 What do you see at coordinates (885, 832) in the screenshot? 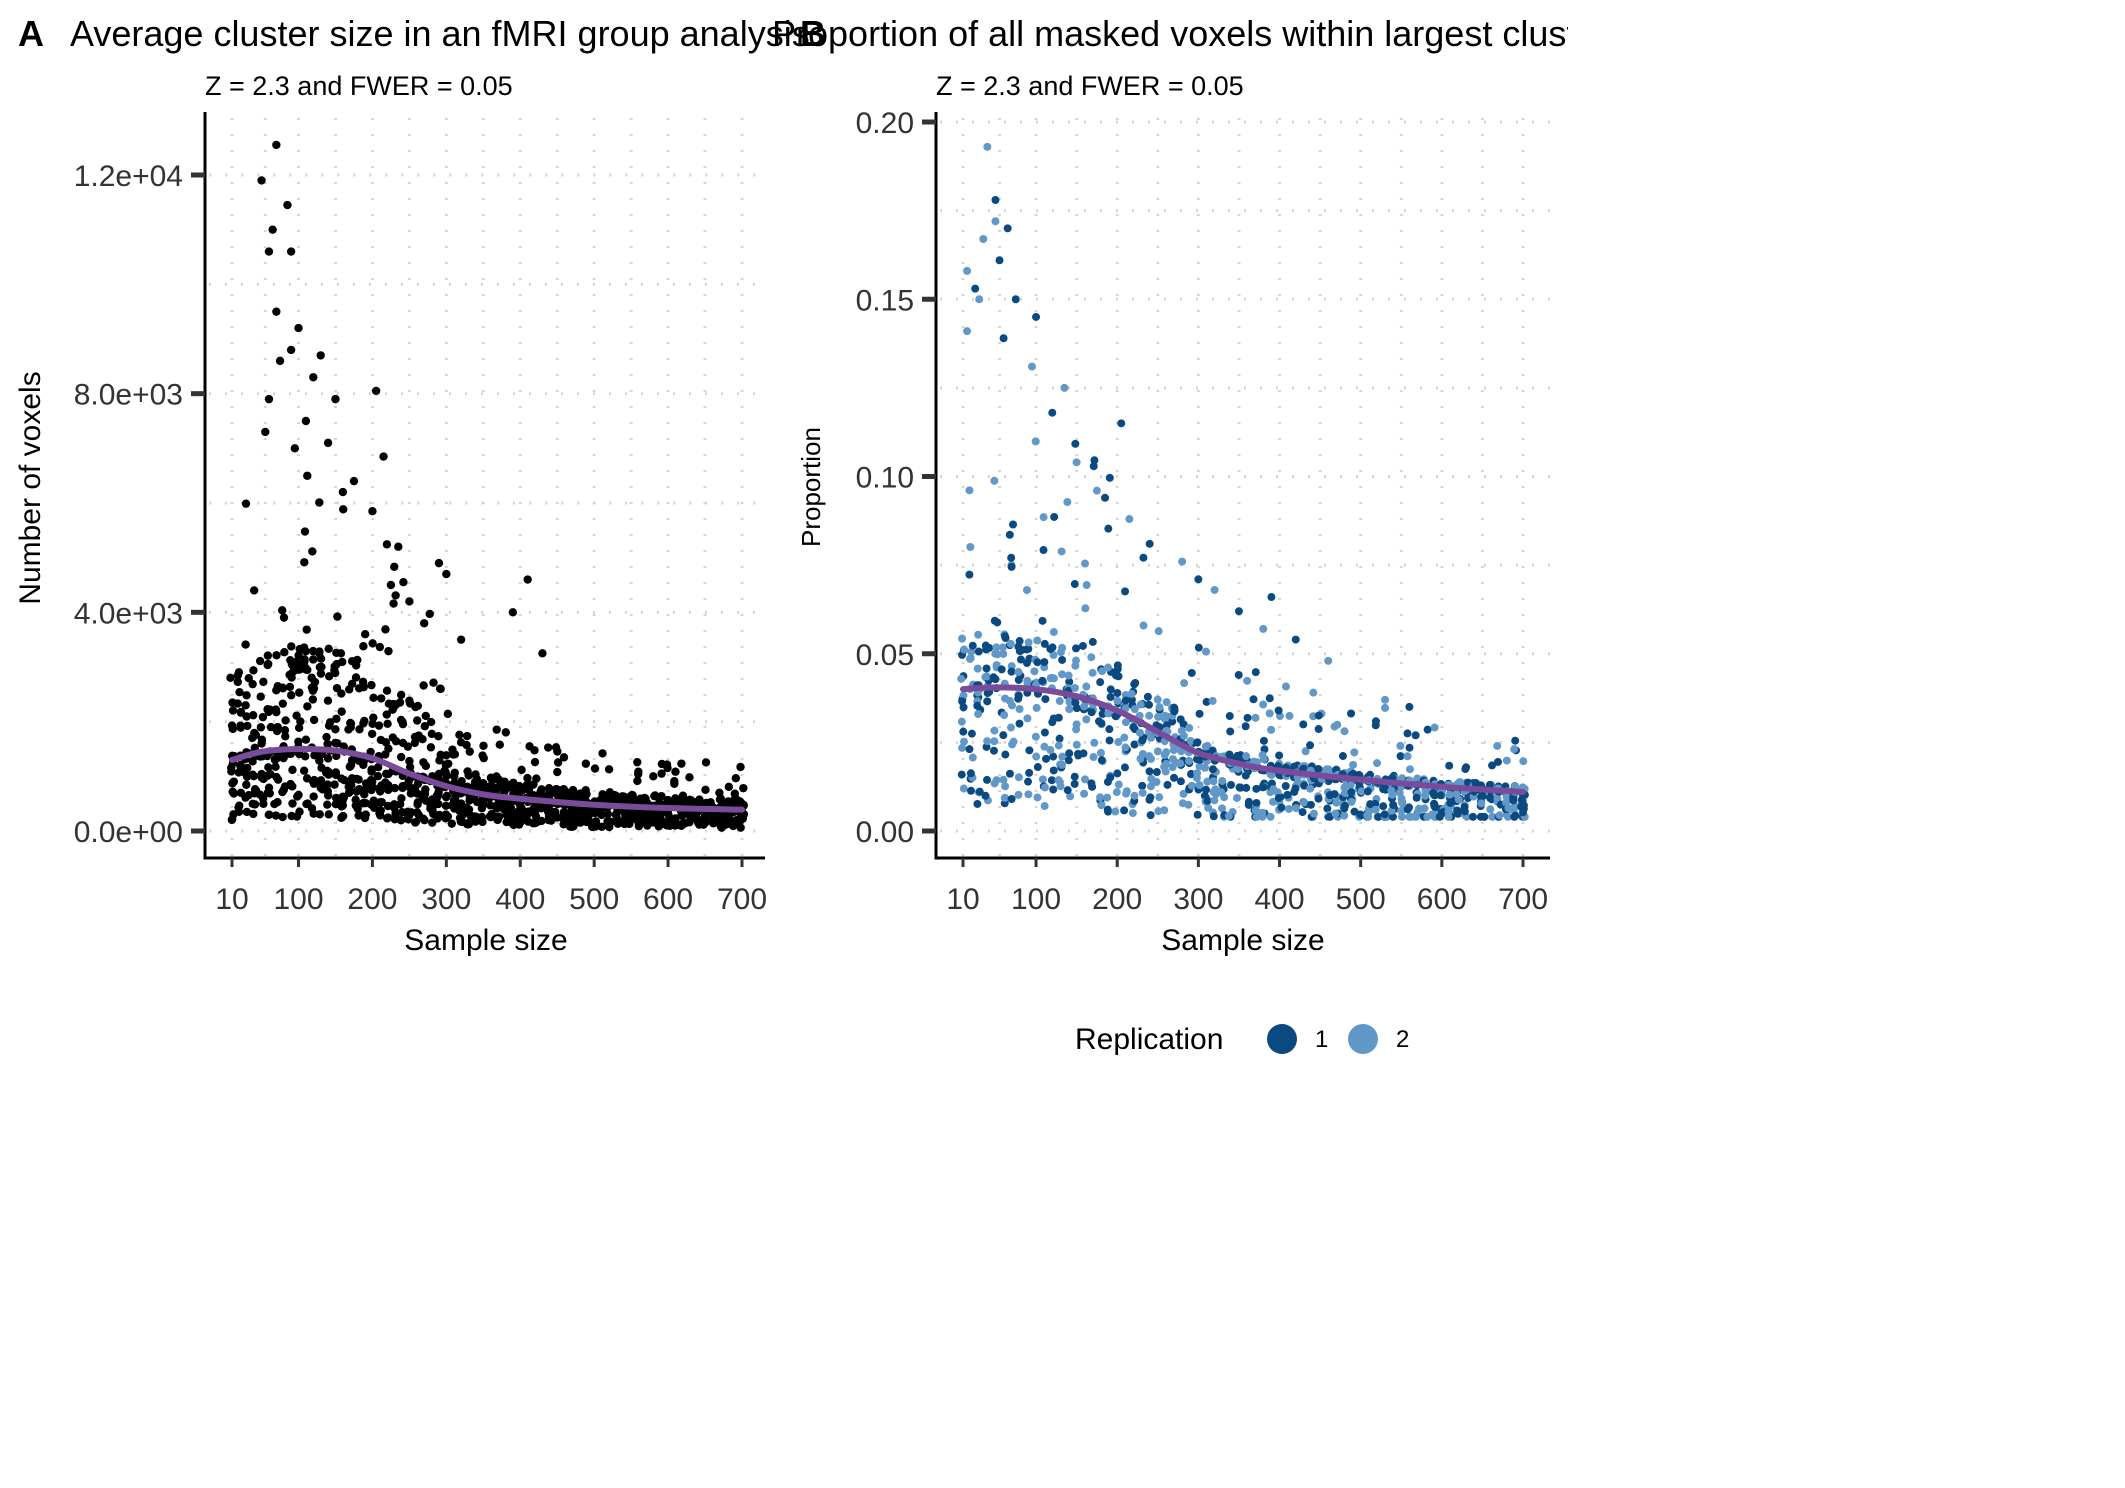
I see `panel-b-y-tick-label: 0.00` at bounding box center [885, 832].